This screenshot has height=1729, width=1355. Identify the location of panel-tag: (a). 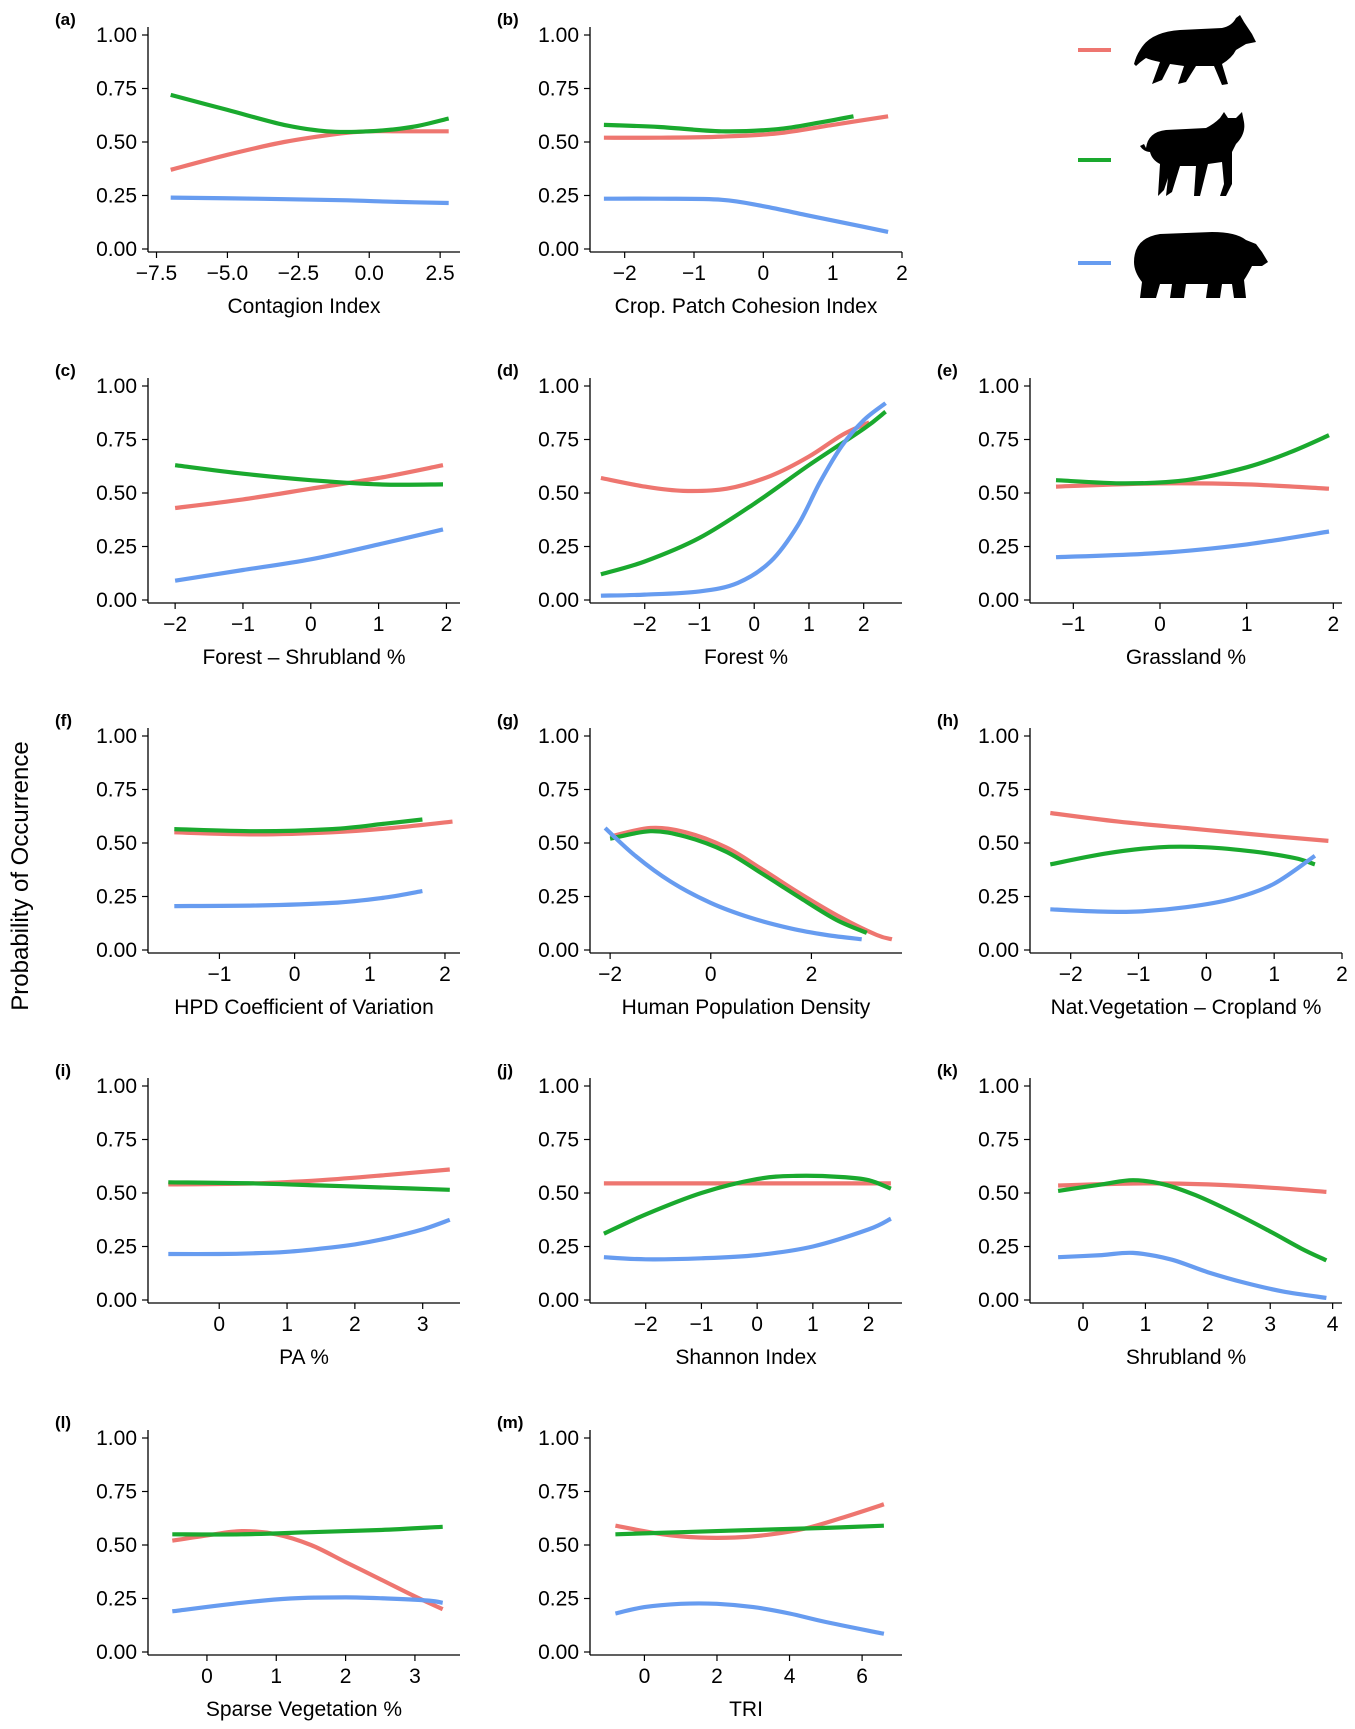
(65, 19).